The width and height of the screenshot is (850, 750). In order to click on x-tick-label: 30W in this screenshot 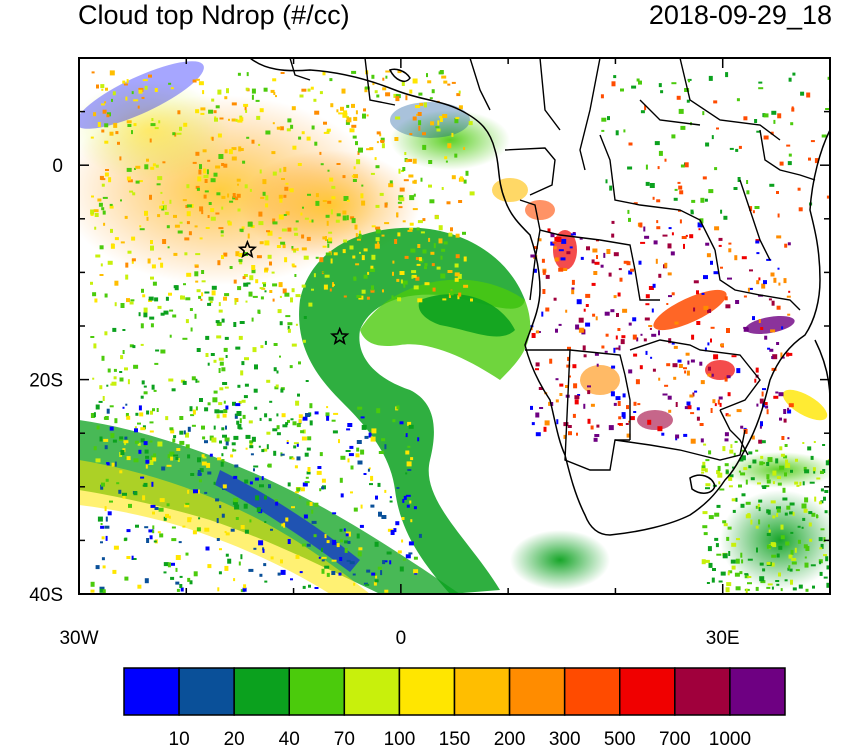, I will do `click(78, 638)`.